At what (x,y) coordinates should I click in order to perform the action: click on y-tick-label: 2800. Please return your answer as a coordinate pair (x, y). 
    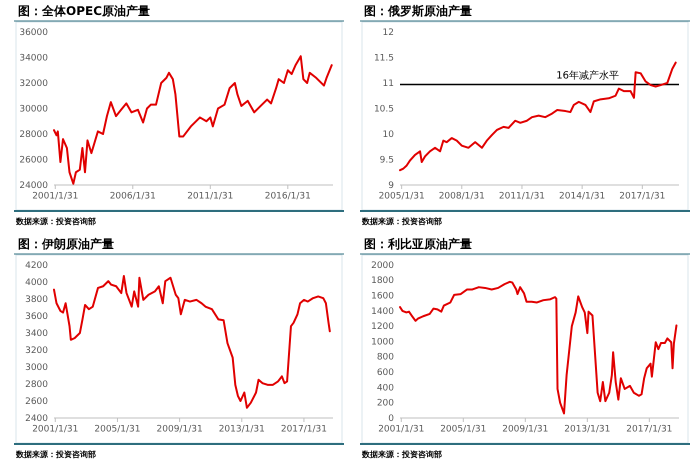
    Looking at the image, I should click on (36, 385).